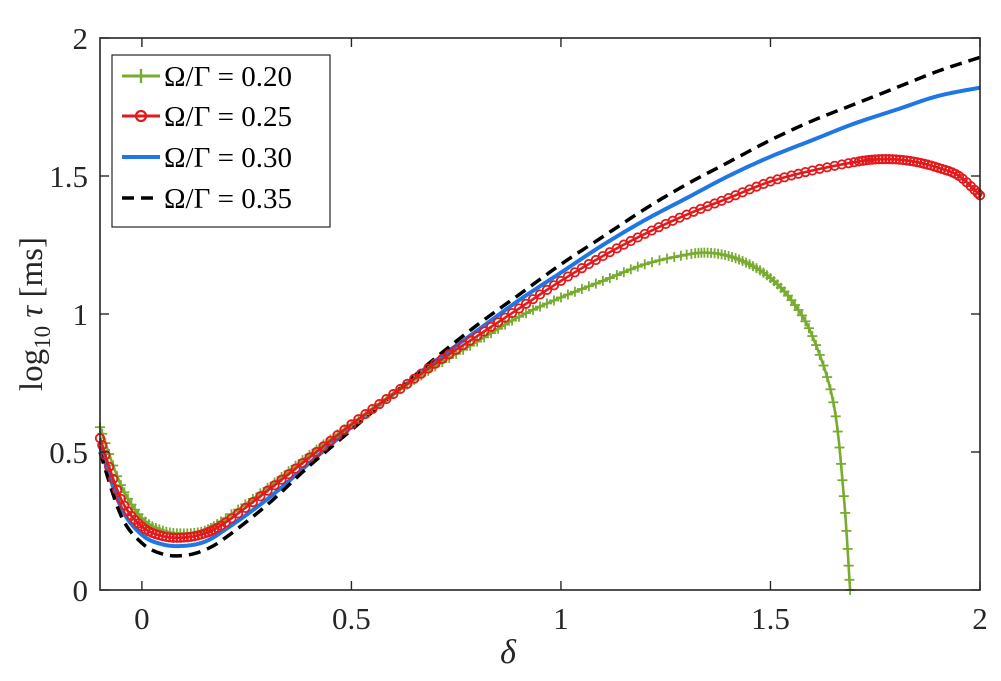 The image size is (1001, 681). Describe the element at coordinates (81, 314) in the screenshot. I see `y-tick-label: 1` at that location.